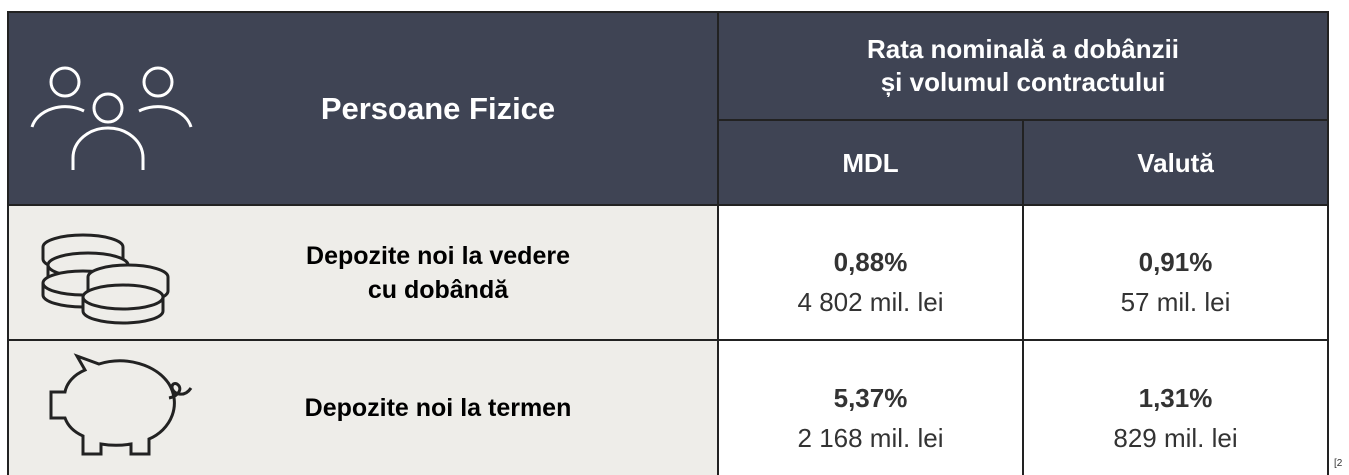 This screenshot has height=475, width=1349. I want to click on header-title: Persoane Fizice, so click(438, 108).